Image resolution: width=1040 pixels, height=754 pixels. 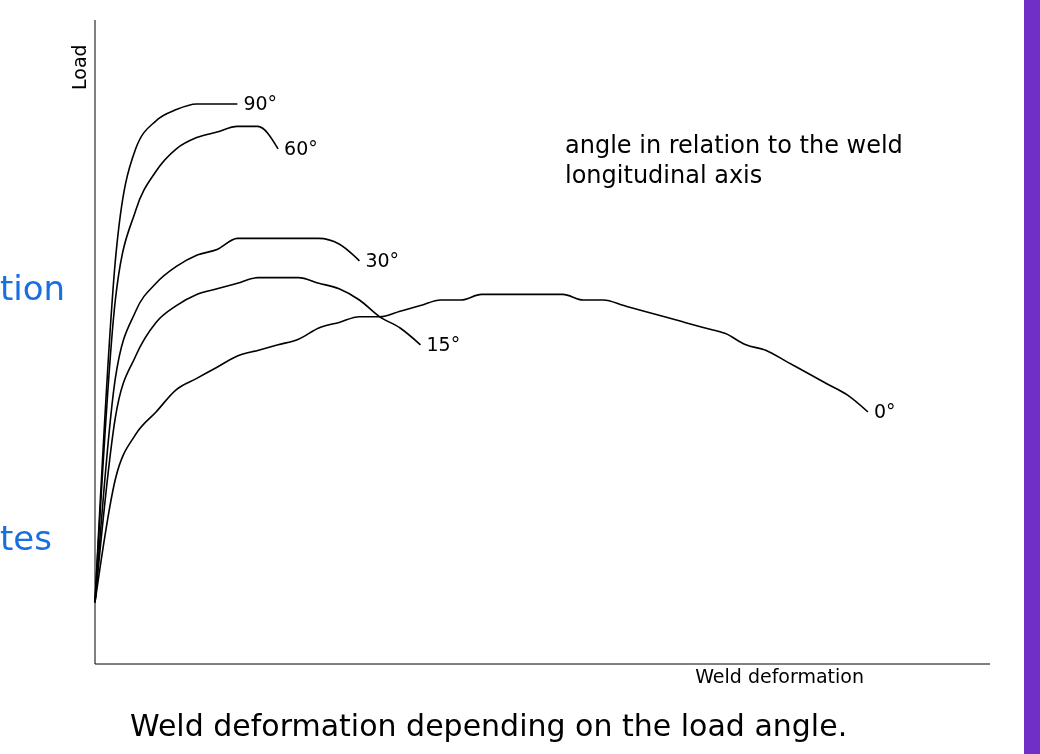 I want to click on y-axis-title: Load, so click(x=79, y=67).